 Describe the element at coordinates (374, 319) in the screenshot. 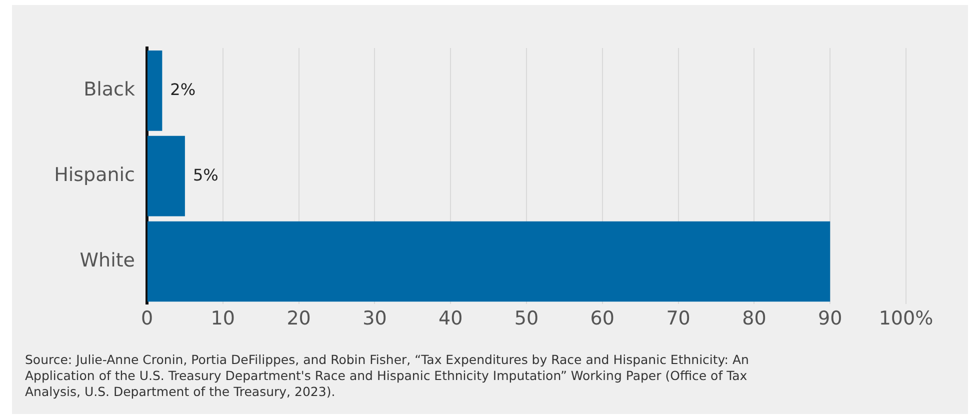

I see `x-tick-label: 30` at that location.